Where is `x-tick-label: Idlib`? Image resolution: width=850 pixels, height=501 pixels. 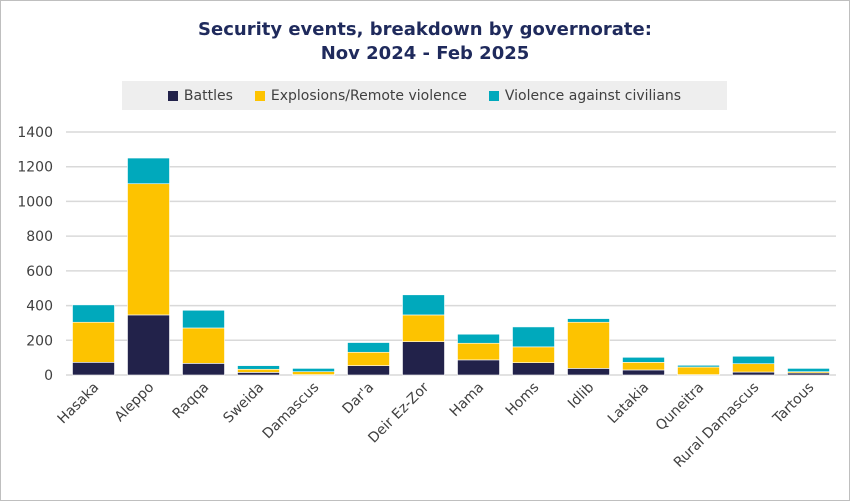
x-tick-label: Idlib is located at coordinates (581, 395).